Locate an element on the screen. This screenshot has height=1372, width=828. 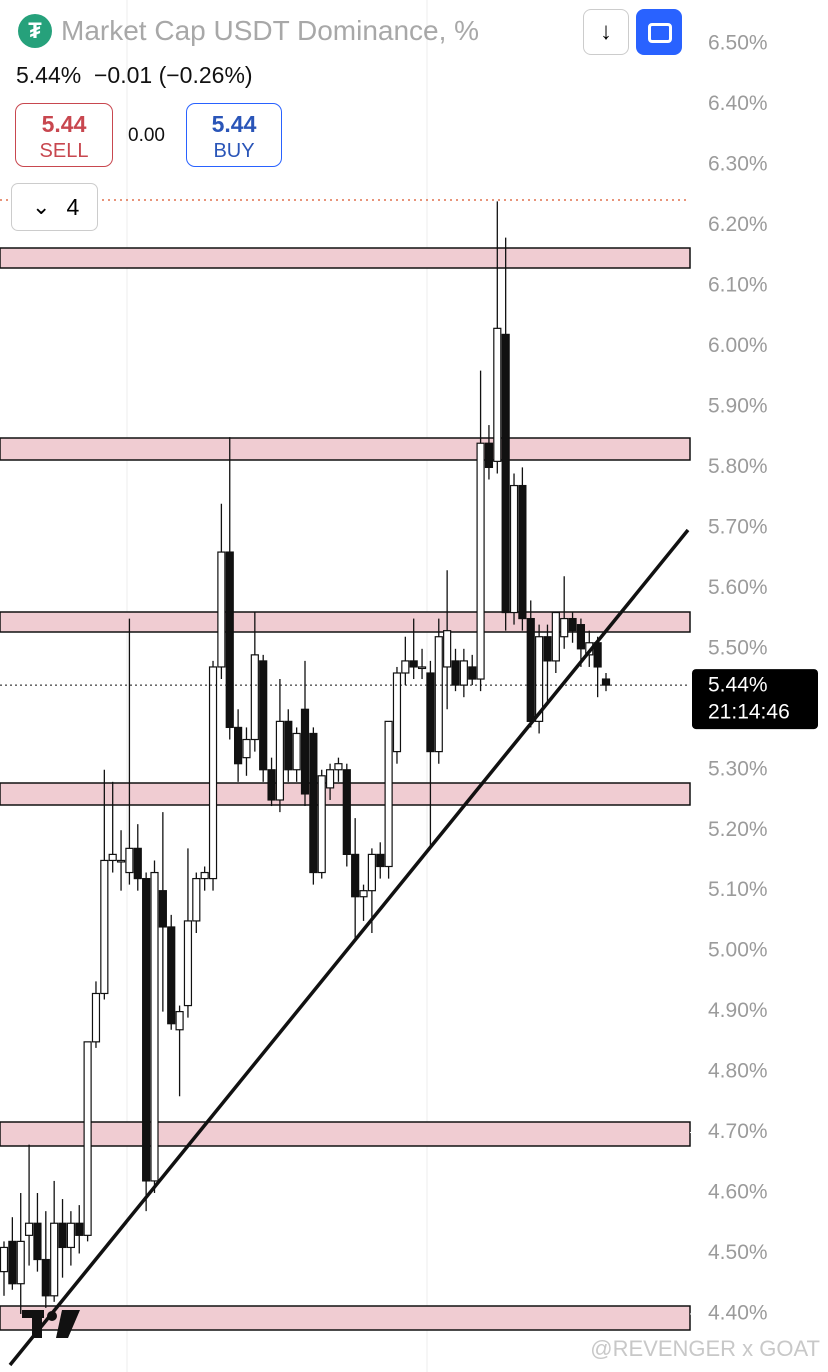
y-tick-label: 6.50% is located at coordinates (738, 43).